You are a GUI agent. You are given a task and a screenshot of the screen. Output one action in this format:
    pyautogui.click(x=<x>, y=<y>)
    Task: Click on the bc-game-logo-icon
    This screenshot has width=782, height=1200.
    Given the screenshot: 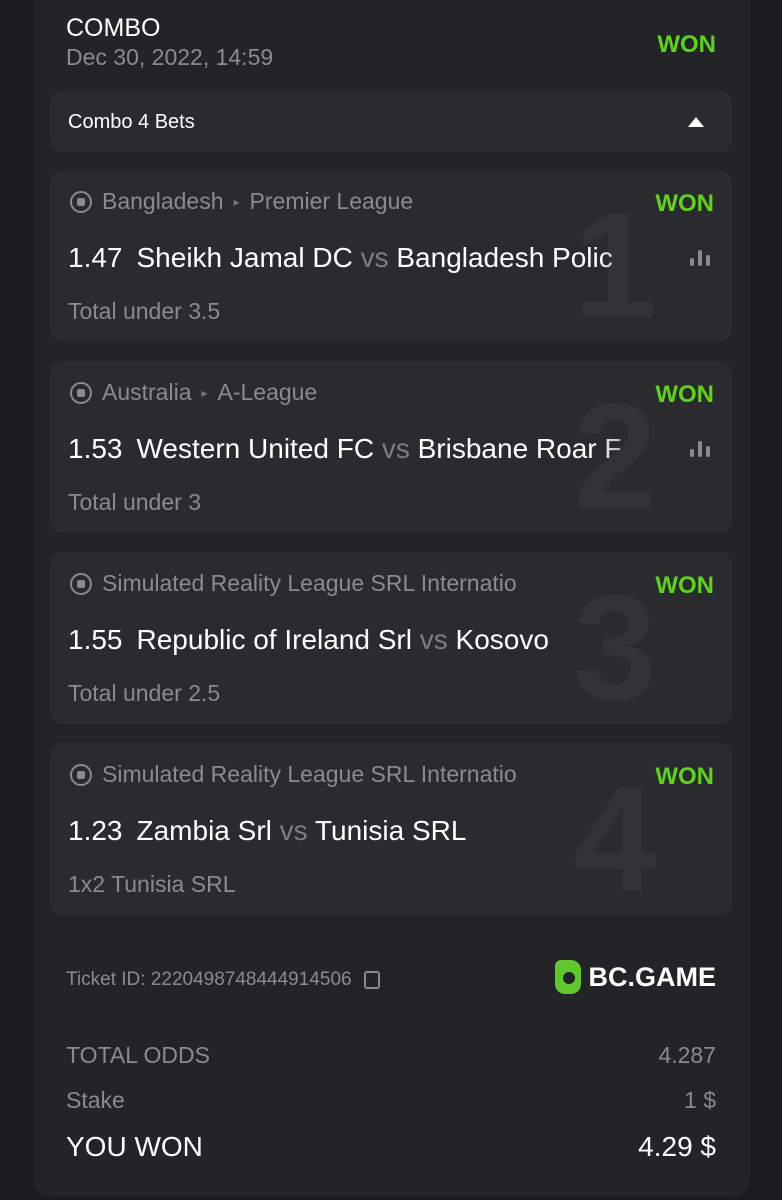 What is the action you would take?
    pyautogui.click(x=567, y=977)
    